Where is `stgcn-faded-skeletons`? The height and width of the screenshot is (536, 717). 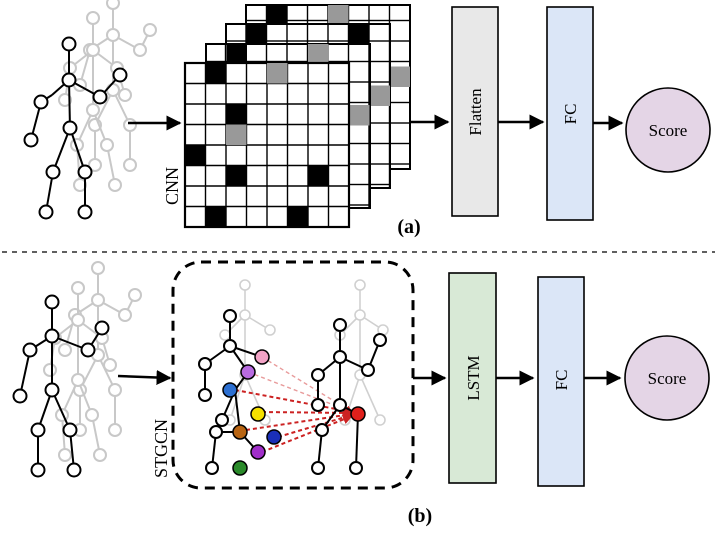 stgcn-faded-skeletons is located at coordinates (304, 352).